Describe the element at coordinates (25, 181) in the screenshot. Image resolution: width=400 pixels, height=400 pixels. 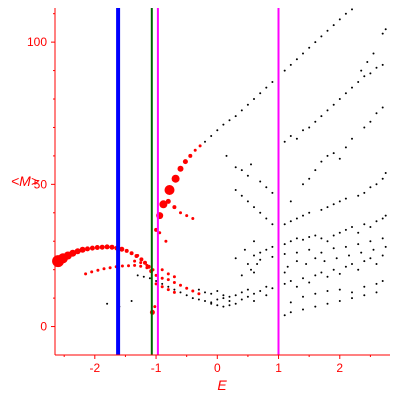
I see `y-axis-label: <M>` at that location.